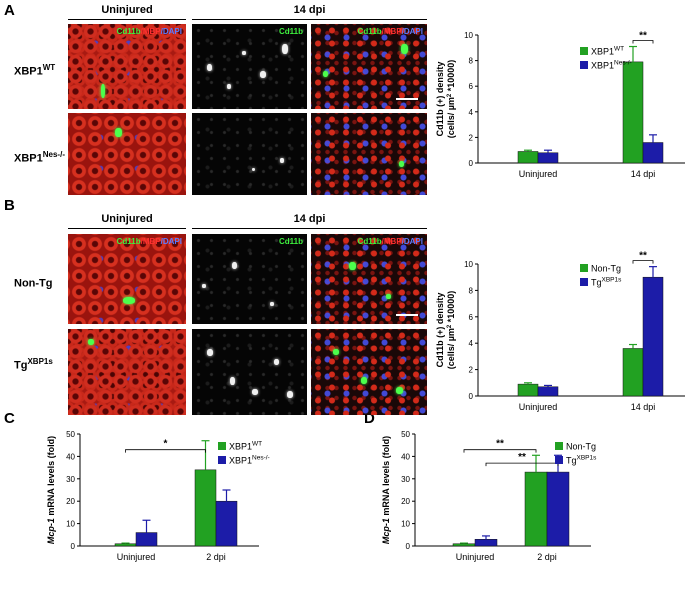 This screenshot has width=685, height=592. I want to click on row-label-tg-xbp1s: TgXBP1s, so click(33, 364).